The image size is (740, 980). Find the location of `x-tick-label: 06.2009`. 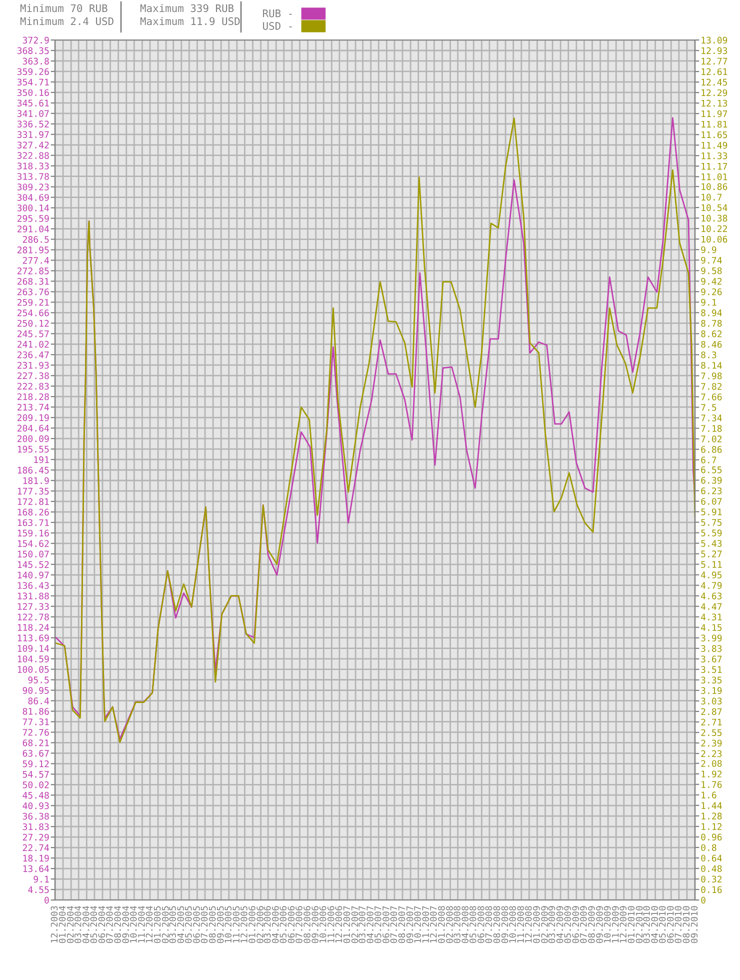

x-tick-label: 06.2009 is located at coordinates (576, 925).